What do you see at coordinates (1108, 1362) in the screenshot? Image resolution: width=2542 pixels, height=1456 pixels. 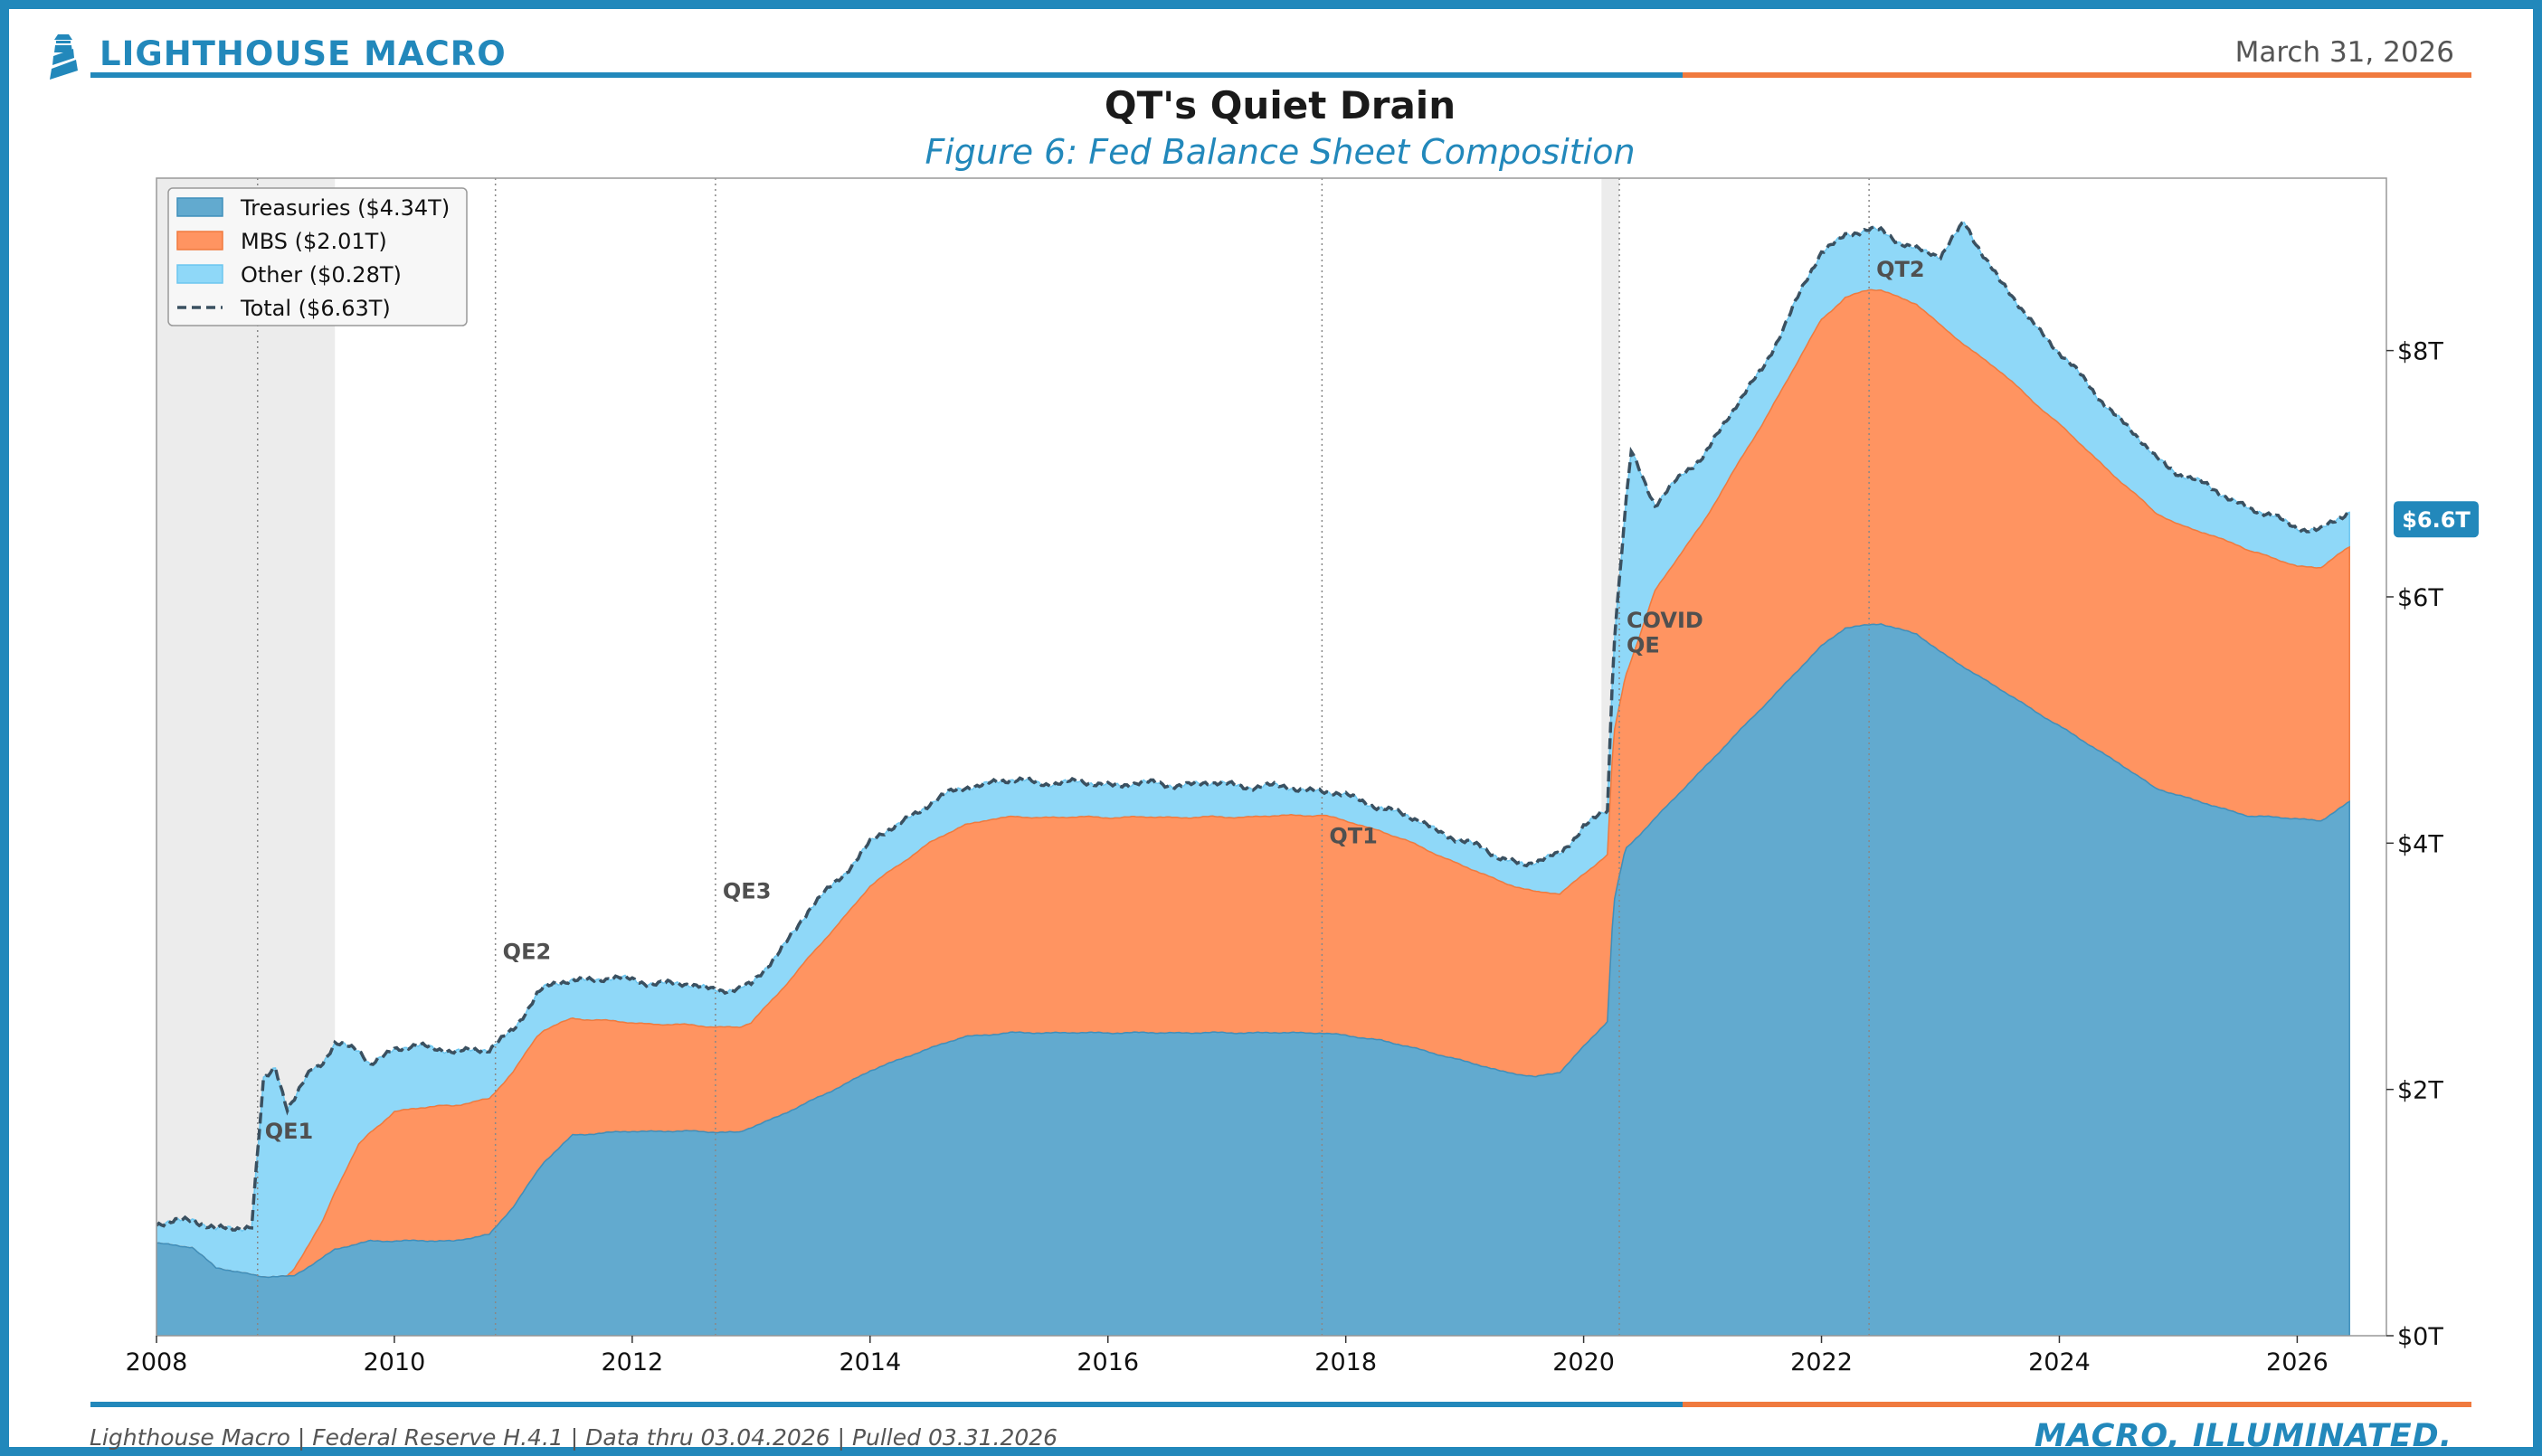 I see `x-tick-label: 2016` at bounding box center [1108, 1362].